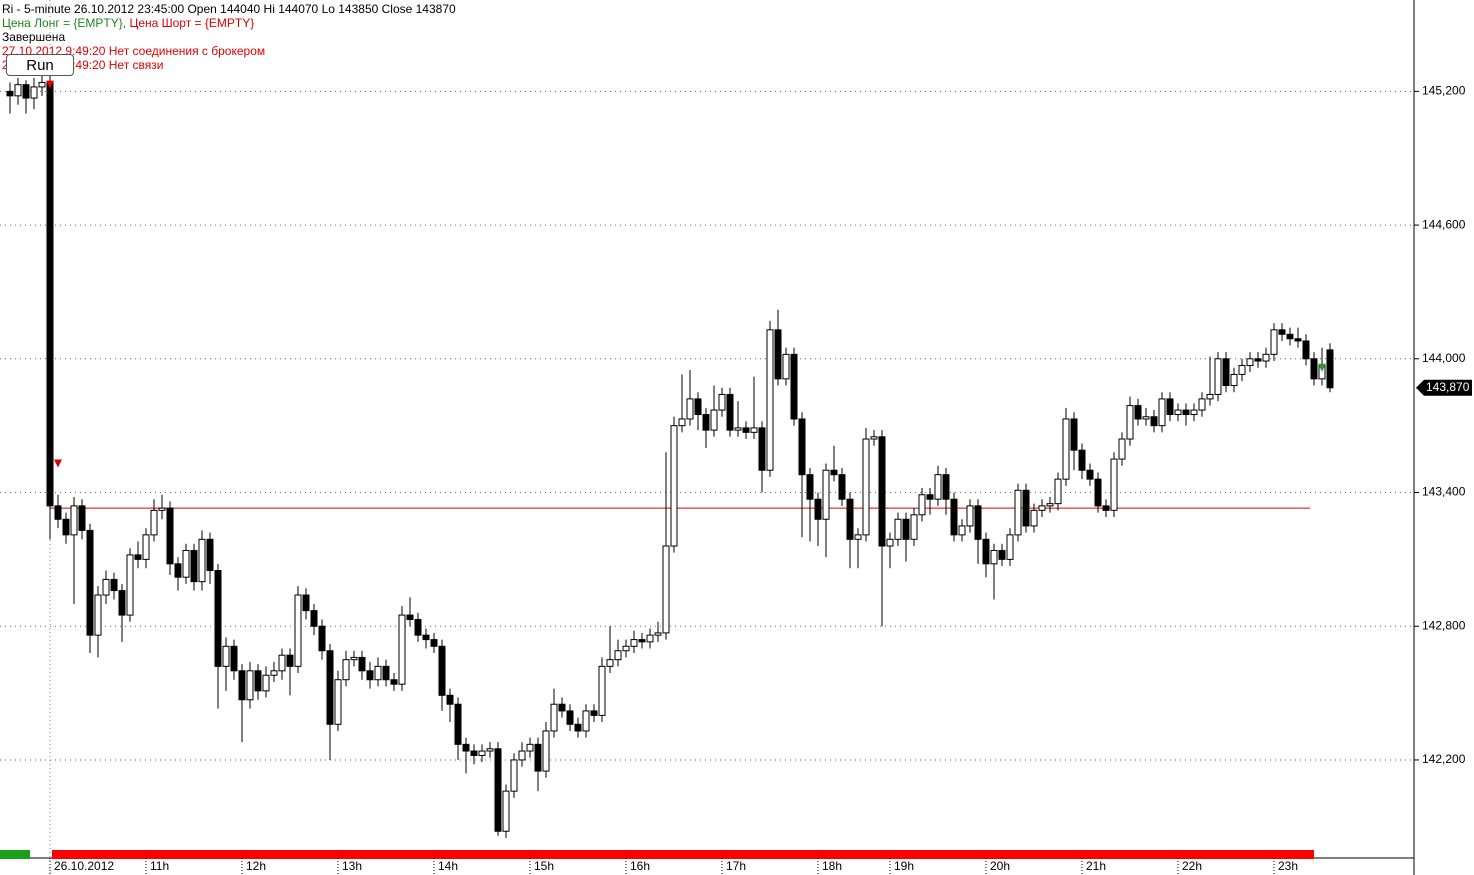 Image resolution: width=1474 pixels, height=875 pixels. I want to click on last-price-box, so click(1444, 387).